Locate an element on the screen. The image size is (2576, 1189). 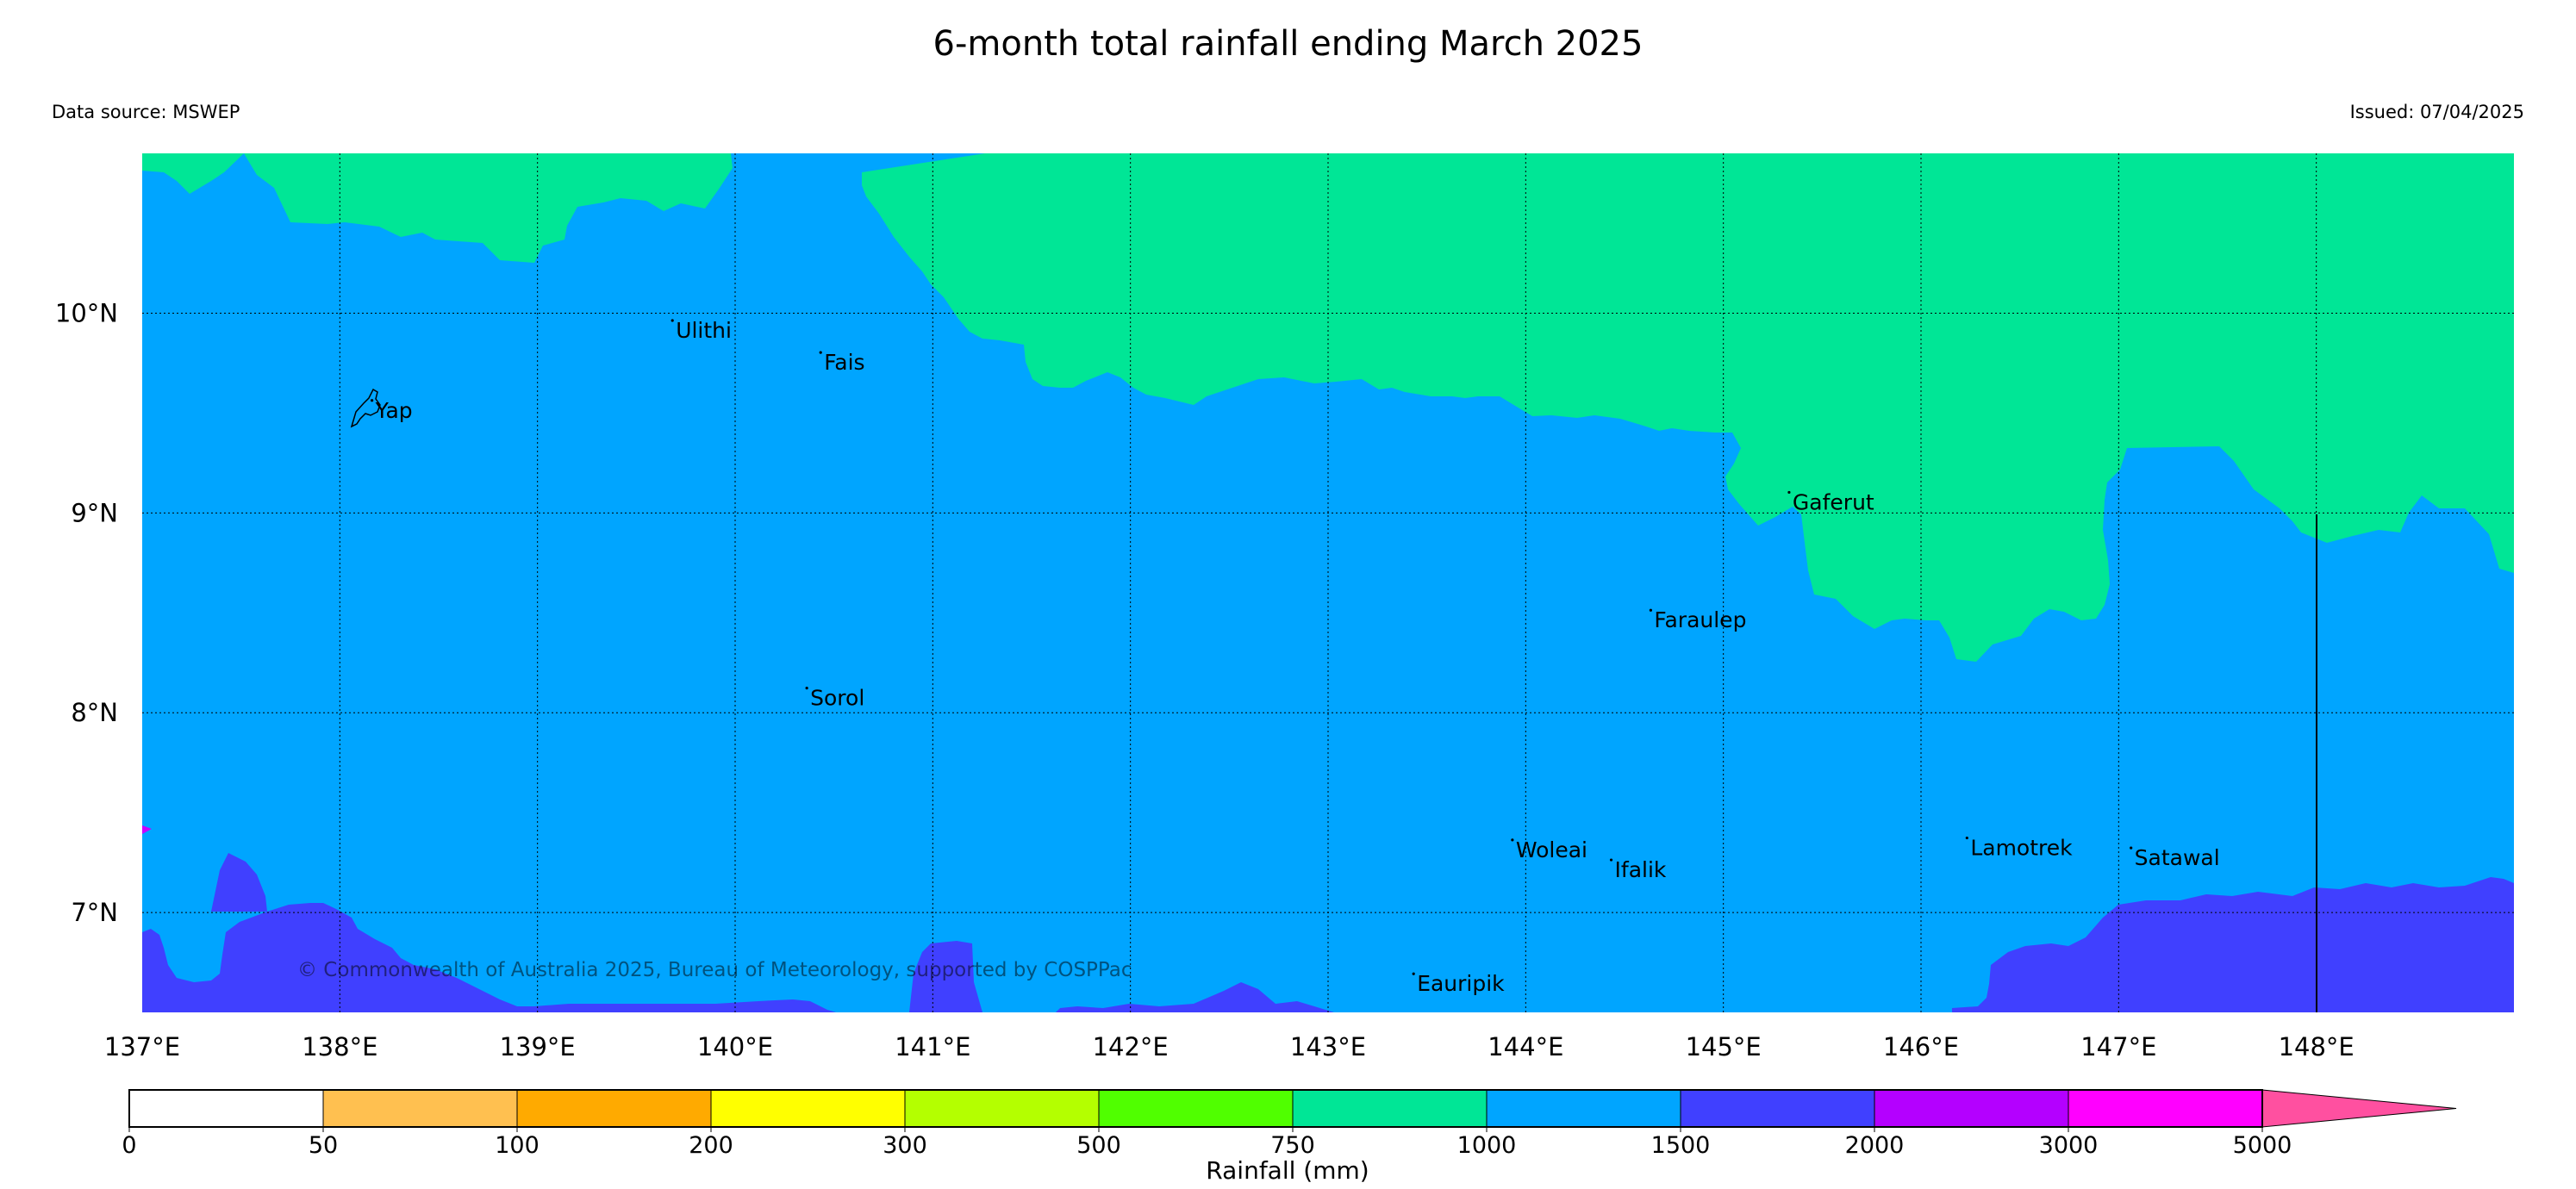
colorbar-tick-label: 5000 is located at coordinates (2262, 1146).